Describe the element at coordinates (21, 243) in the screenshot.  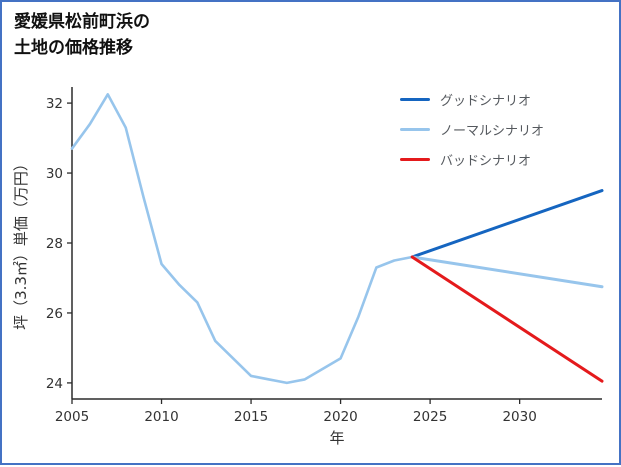
I see `y-axis-label: 坪（3.3㎡）単価（万円）` at that location.